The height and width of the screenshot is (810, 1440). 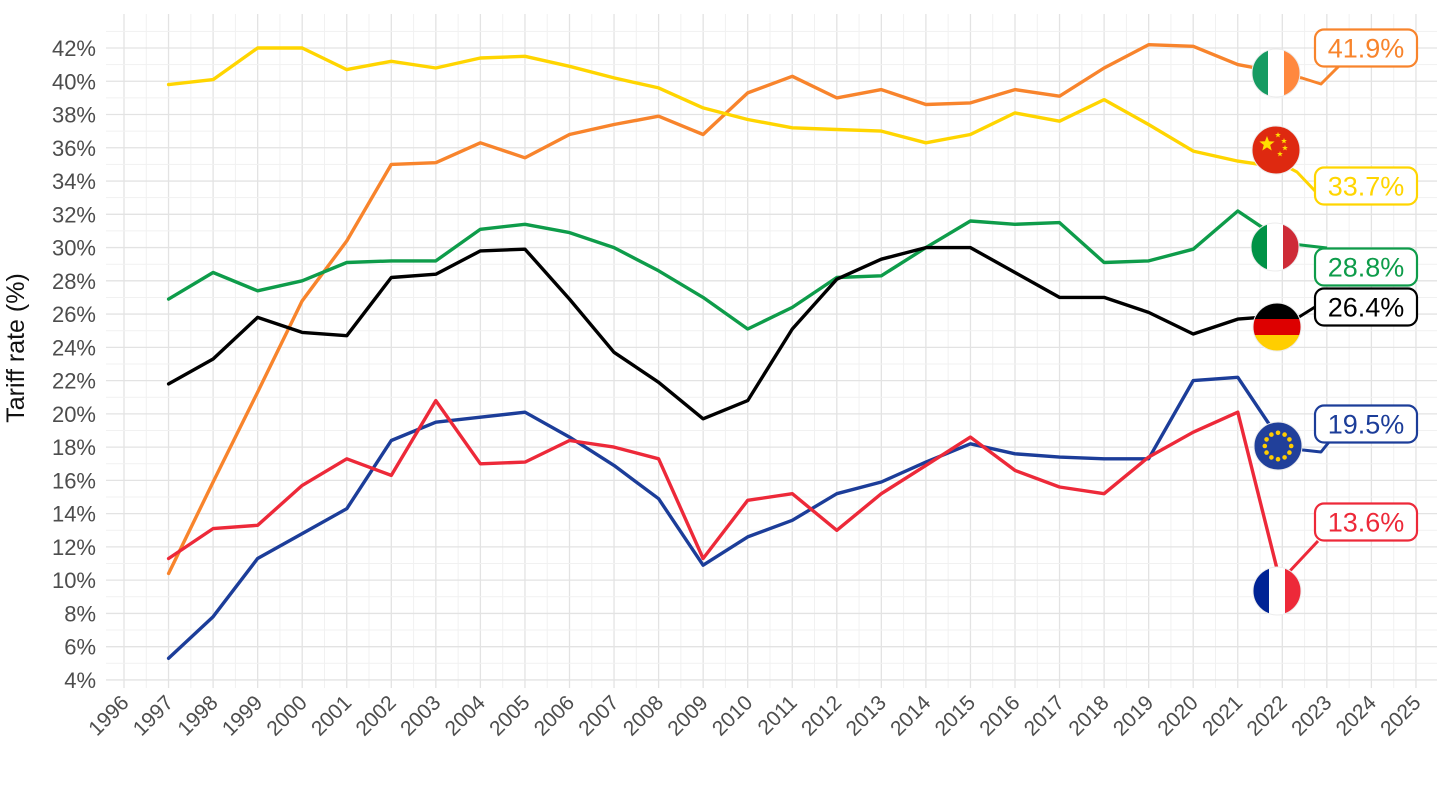 What do you see at coordinates (466, 716) in the screenshot?
I see `x-tick-label: 2004` at bounding box center [466, 716].